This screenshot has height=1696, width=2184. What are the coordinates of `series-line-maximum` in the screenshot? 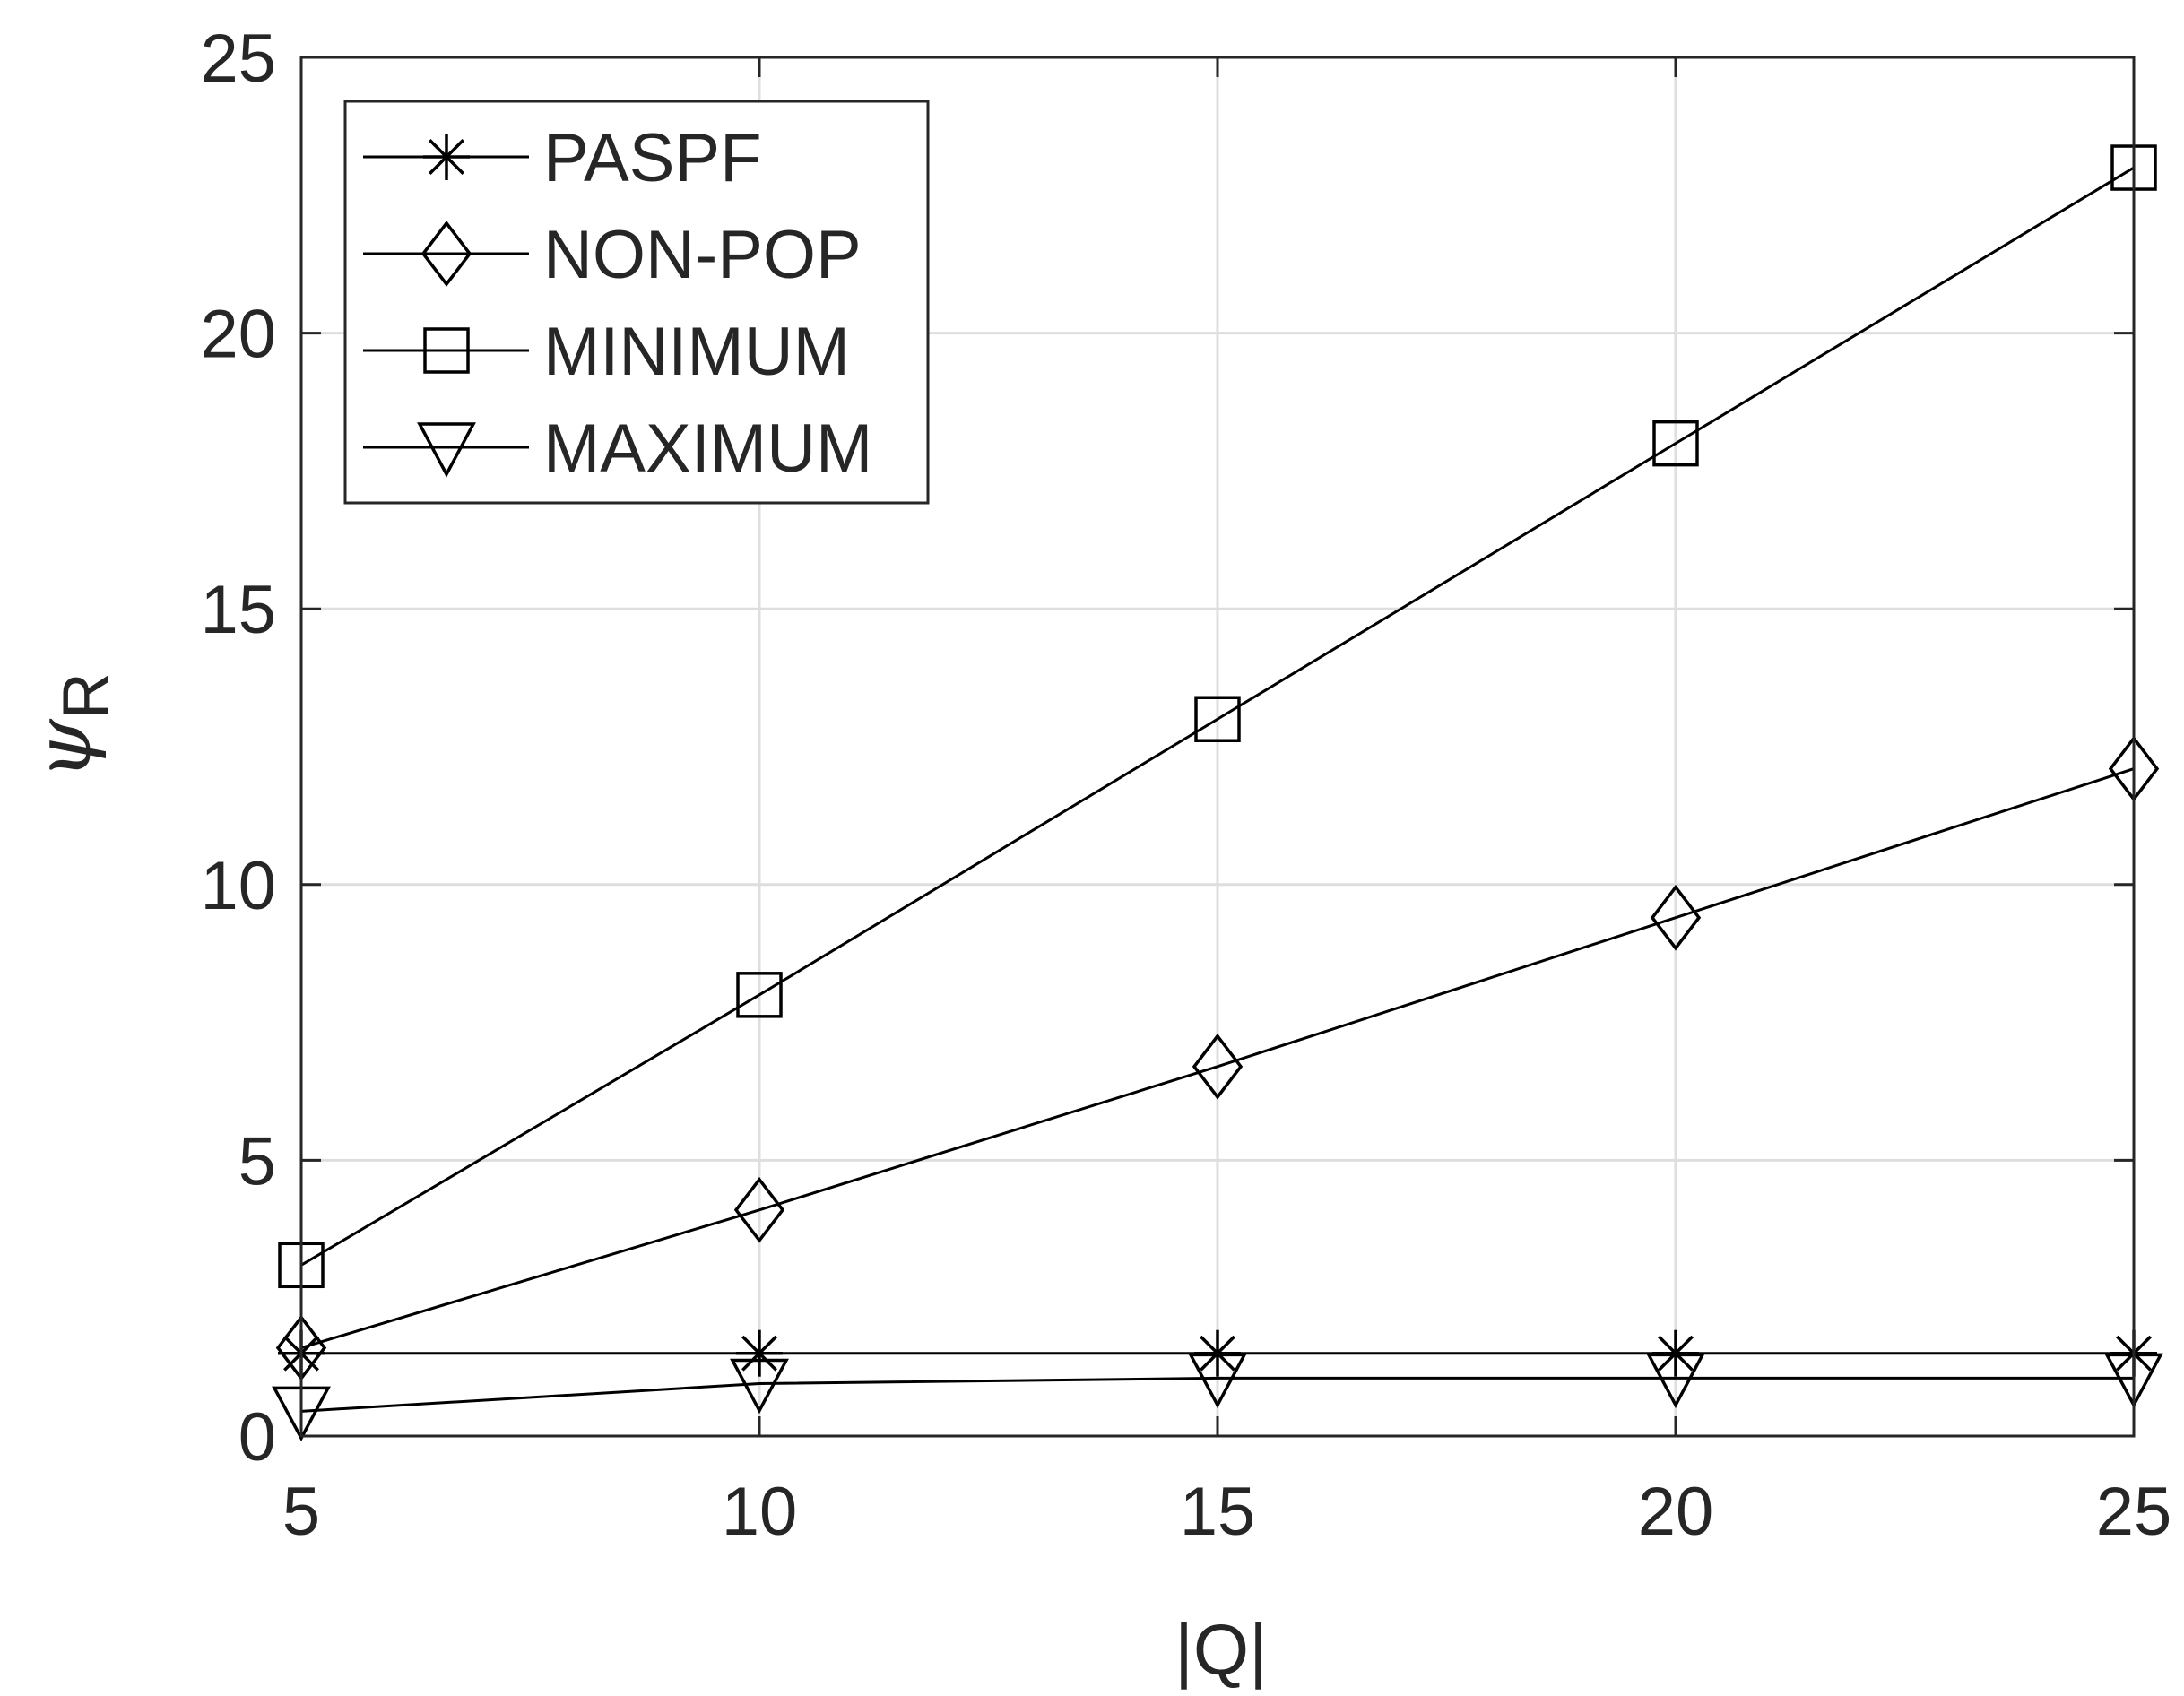 It's located at (1217, 1394).